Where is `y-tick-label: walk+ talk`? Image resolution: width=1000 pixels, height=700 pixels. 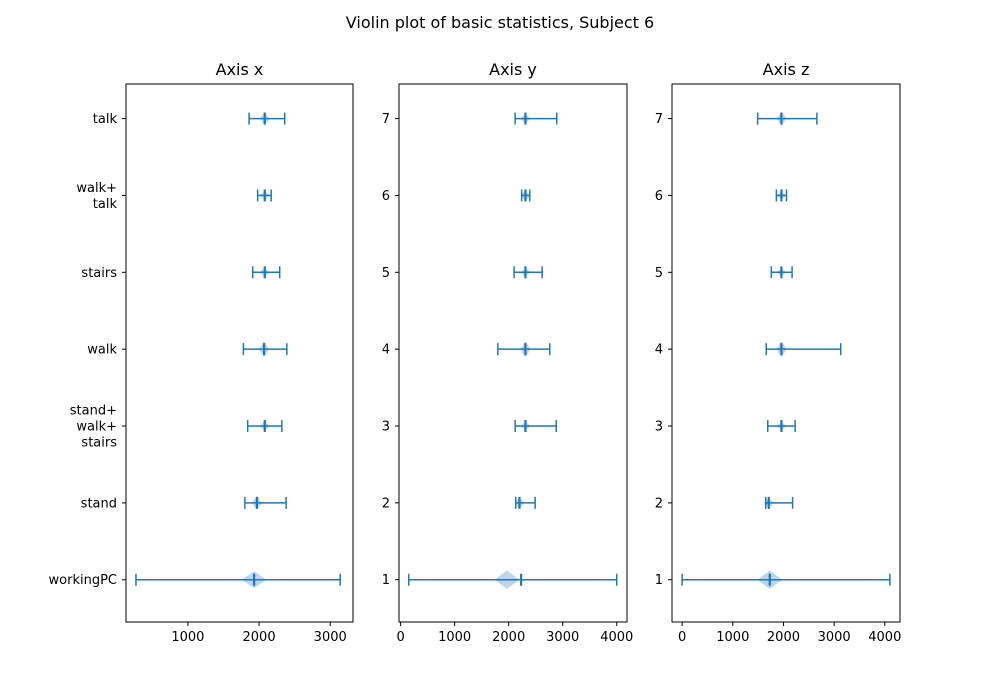
y-tick-label: walk+ talk is located at coordinates (96, 196).